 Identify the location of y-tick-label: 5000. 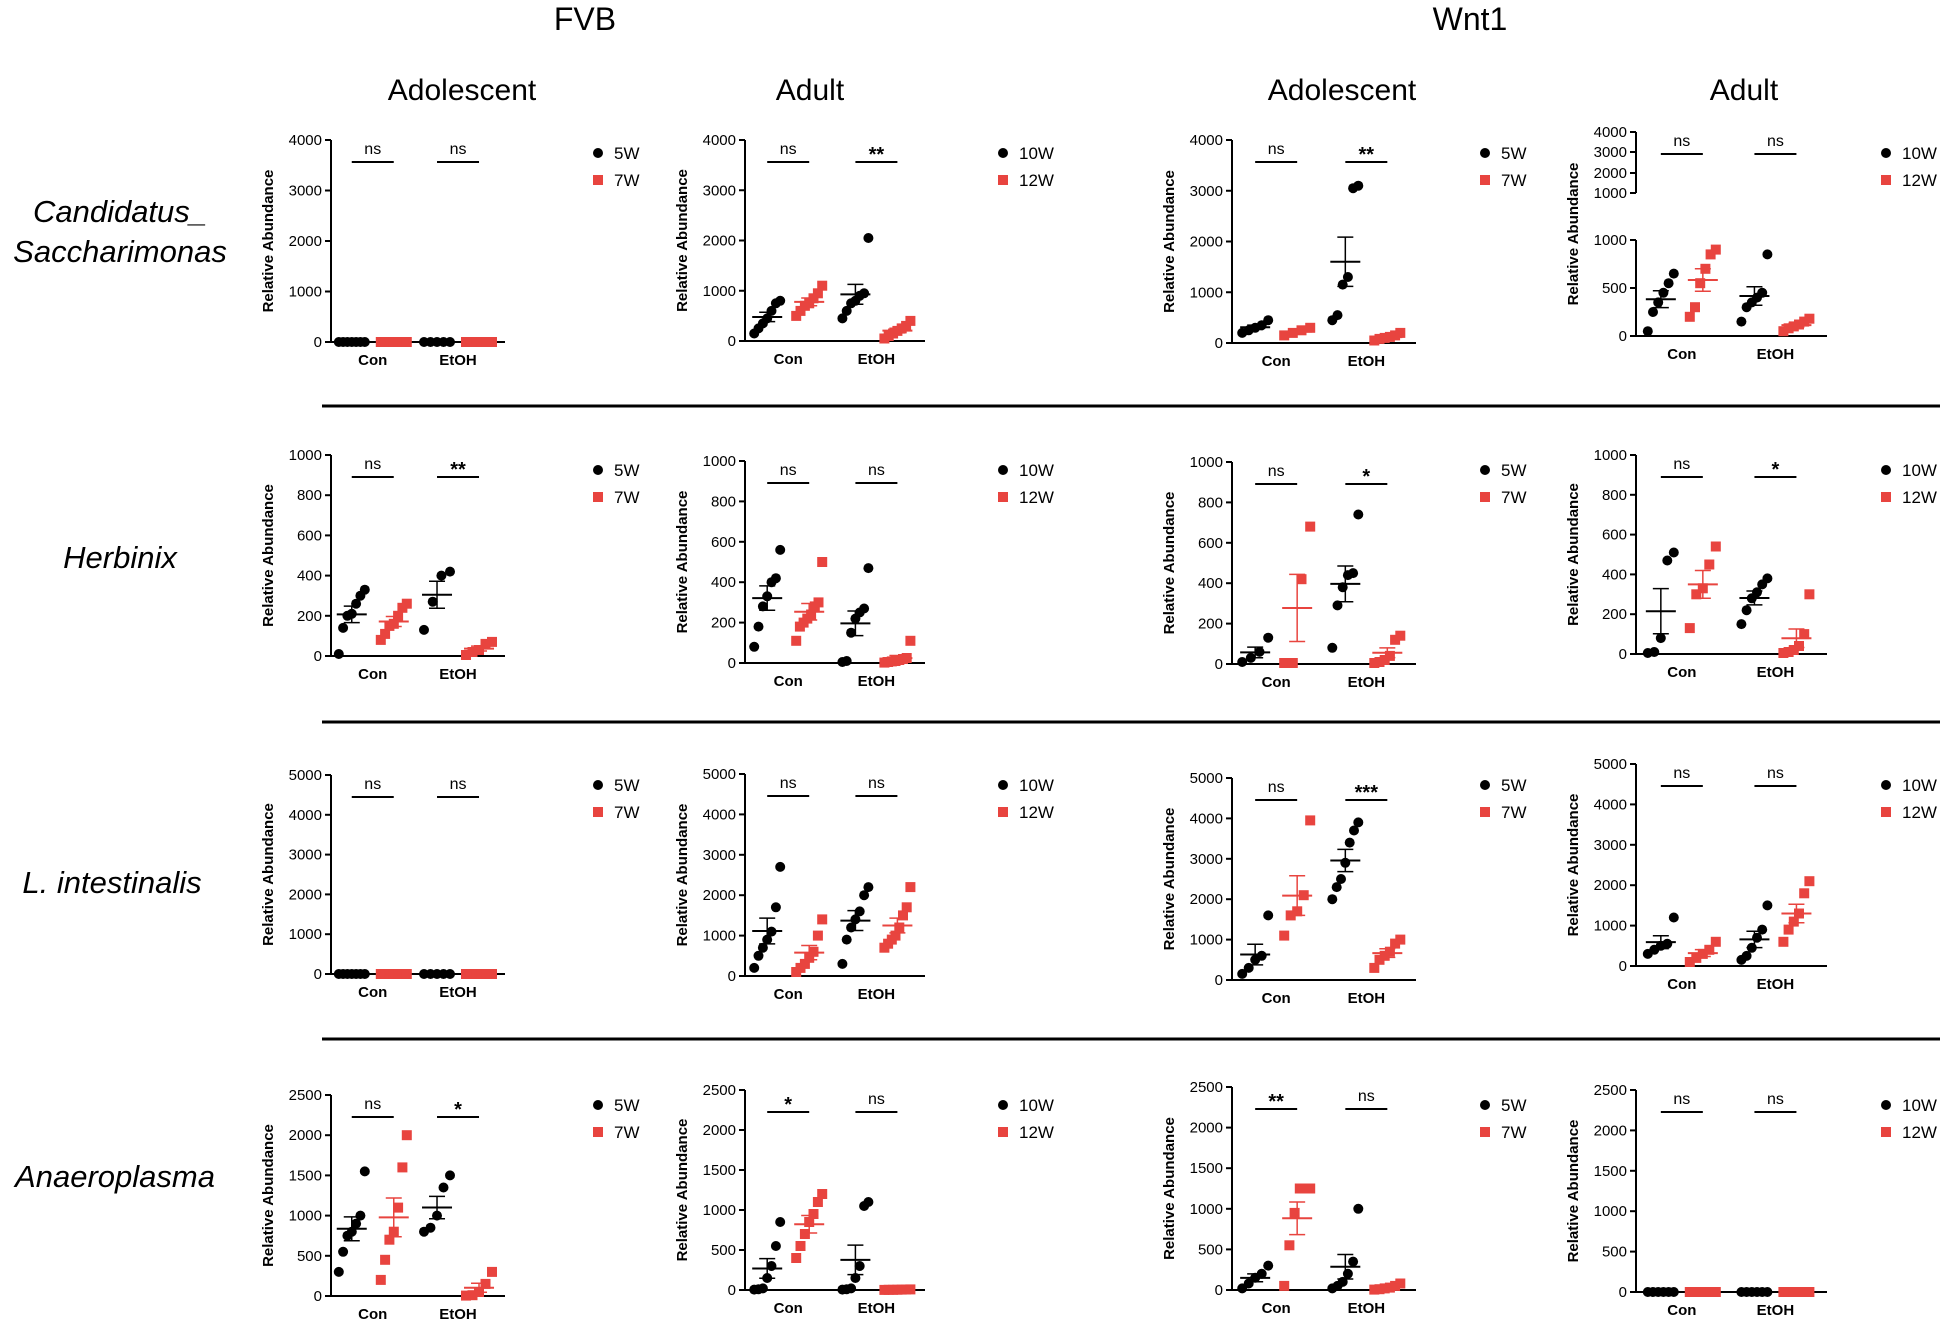
(1206, 778).